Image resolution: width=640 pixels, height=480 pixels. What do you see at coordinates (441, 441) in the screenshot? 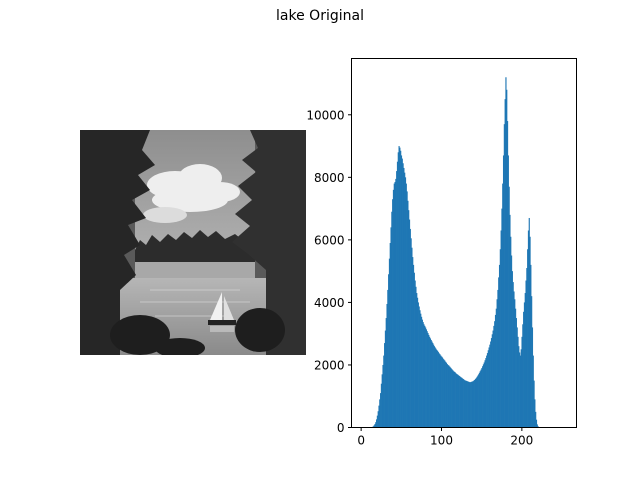
I see `x-tick-label: 100` at bounding box center [441, 441].